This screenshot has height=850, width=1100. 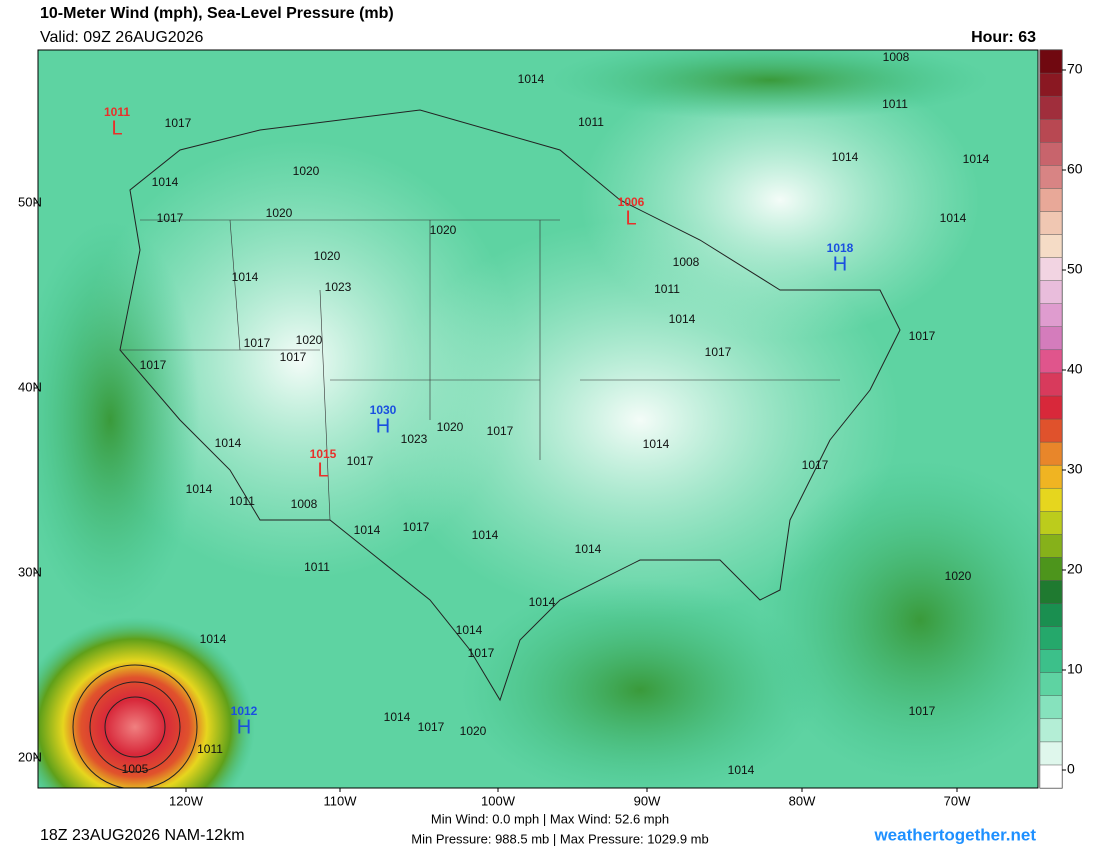 What do you see at coordinates (1075, 69) in the screenshot?
I see `colorbar-tick-label: 70` at bounding box center [1075, 69].